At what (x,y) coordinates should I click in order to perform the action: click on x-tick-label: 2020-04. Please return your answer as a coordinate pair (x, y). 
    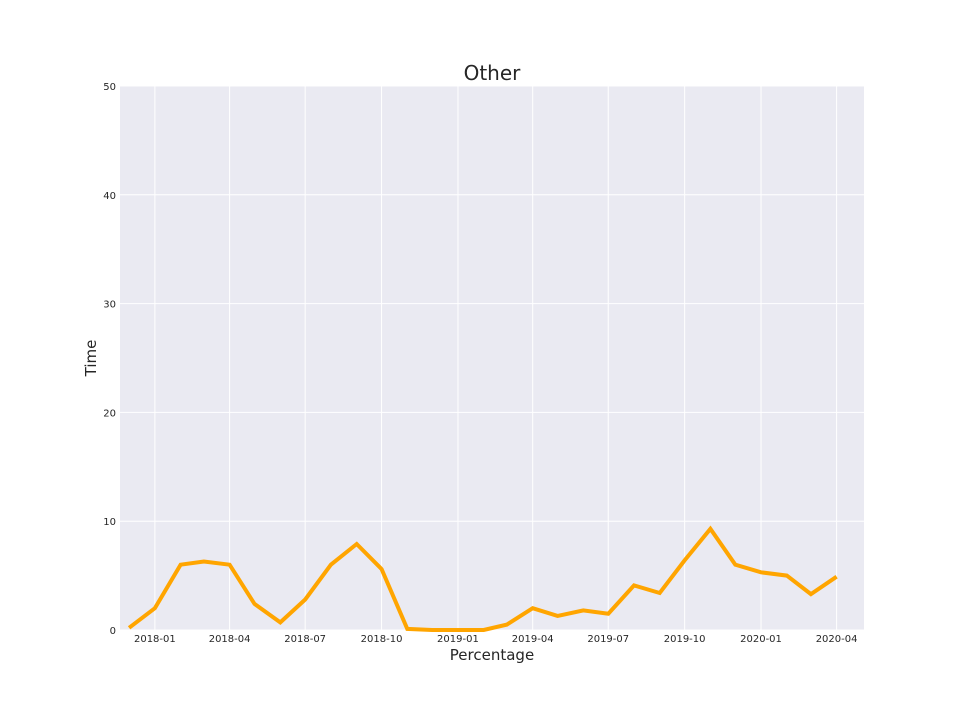
    Looking at the image, I should click on (837, 639).